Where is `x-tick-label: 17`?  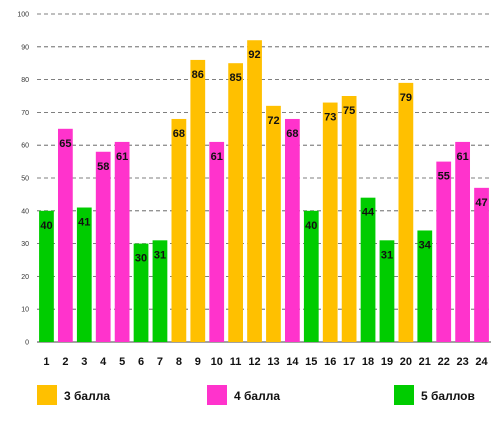 x-tick-label: 17 is located at coordinates (349, 362).